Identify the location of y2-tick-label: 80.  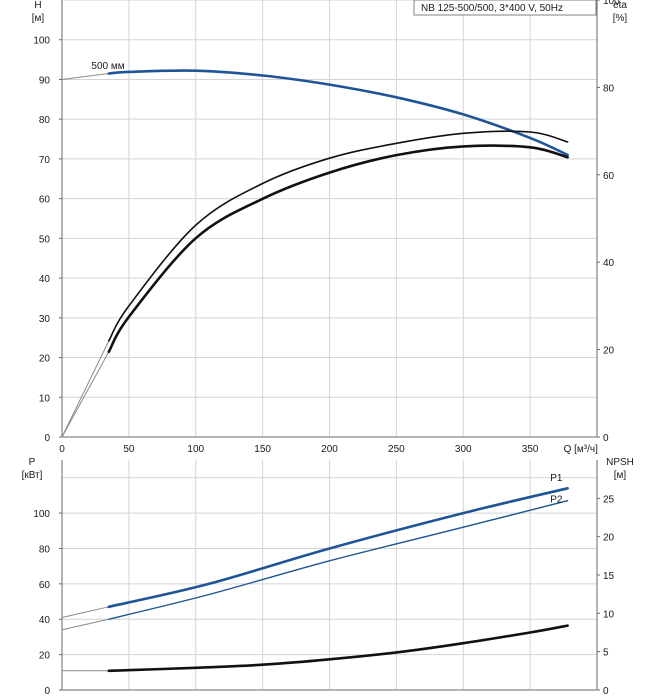
(609, 88).